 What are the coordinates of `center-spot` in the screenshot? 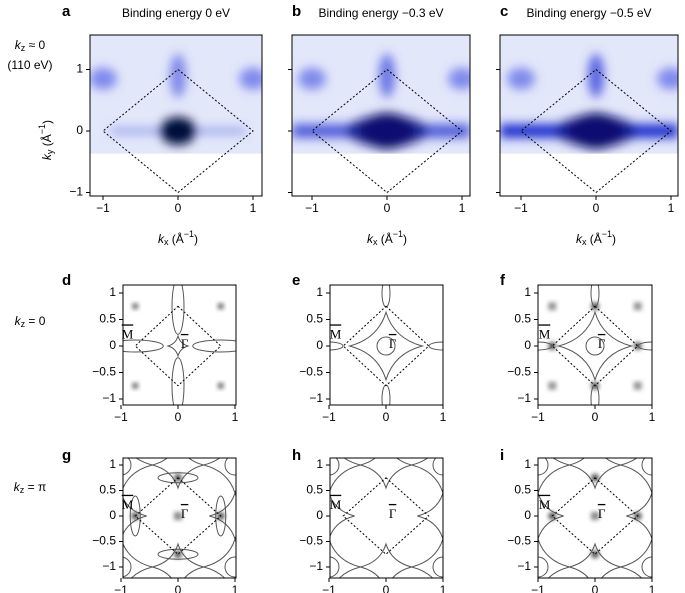 It's located at (387, 131).